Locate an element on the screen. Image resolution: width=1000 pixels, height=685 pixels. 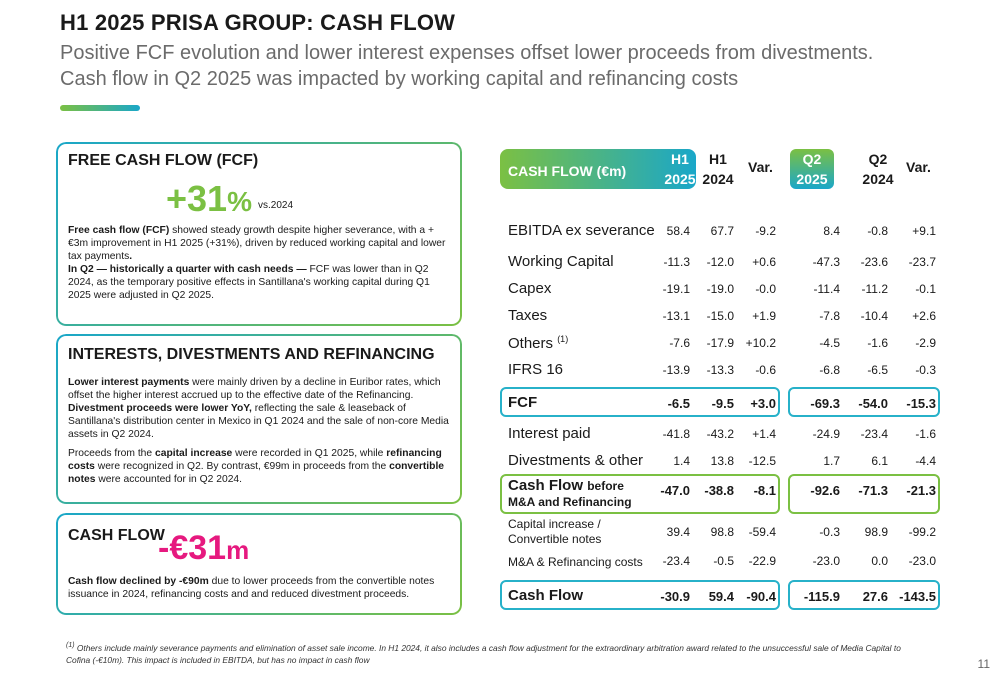
table-header-label: CASH FLOW (€m) is located at coordinates (567, 171).